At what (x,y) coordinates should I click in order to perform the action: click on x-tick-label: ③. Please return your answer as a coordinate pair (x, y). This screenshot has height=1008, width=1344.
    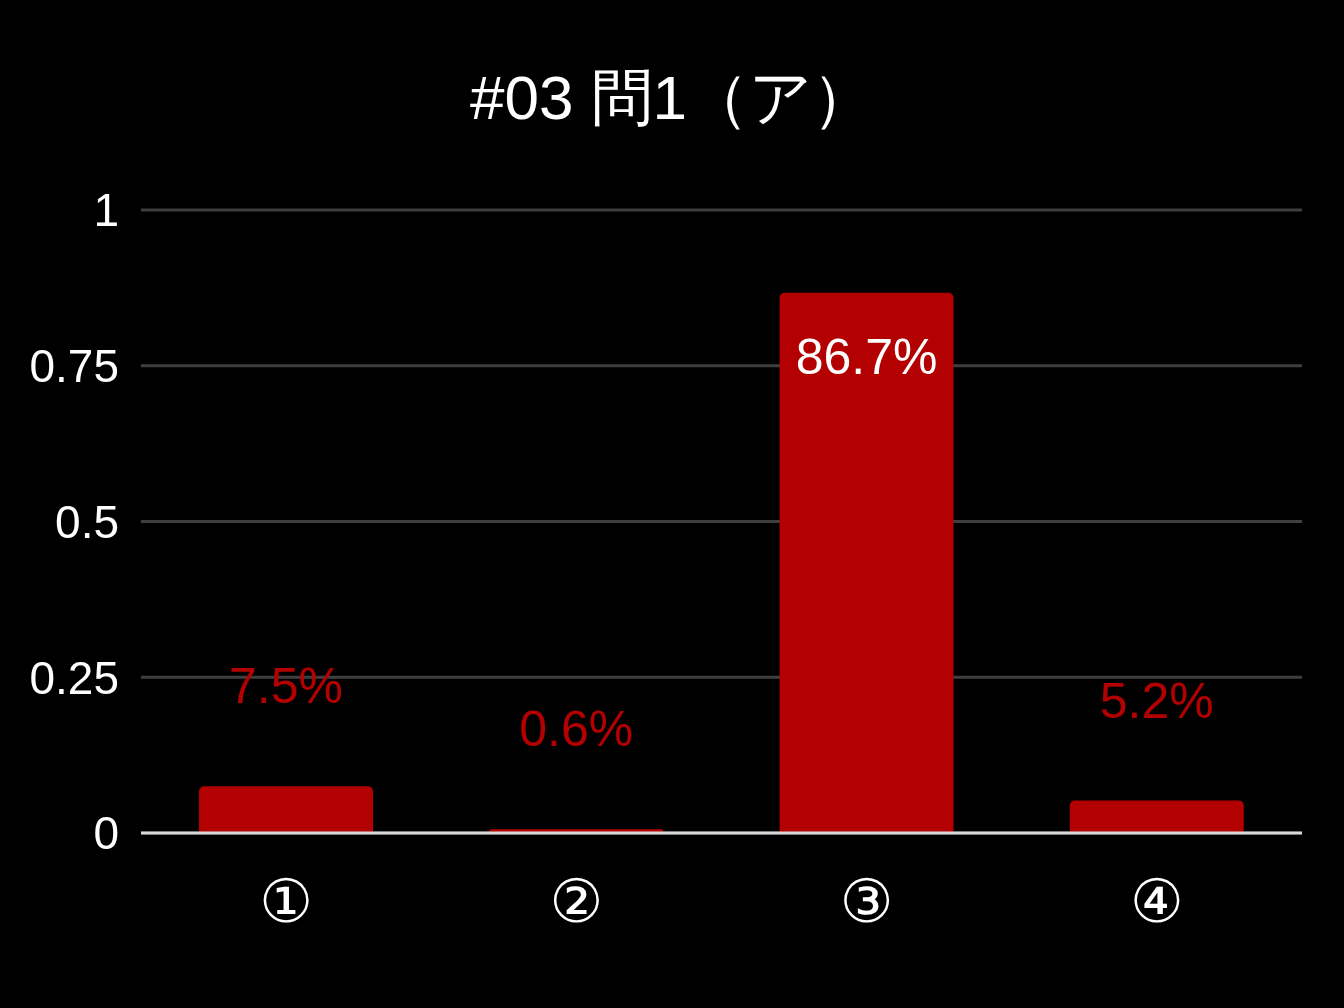
    Looking at the image, I should click on (866, 900).